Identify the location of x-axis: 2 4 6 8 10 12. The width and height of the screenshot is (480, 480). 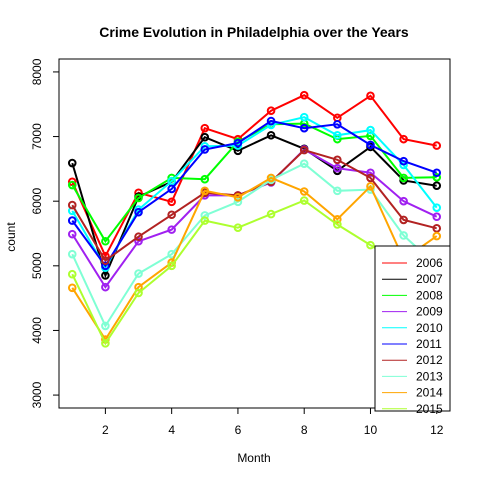
(273, 422).